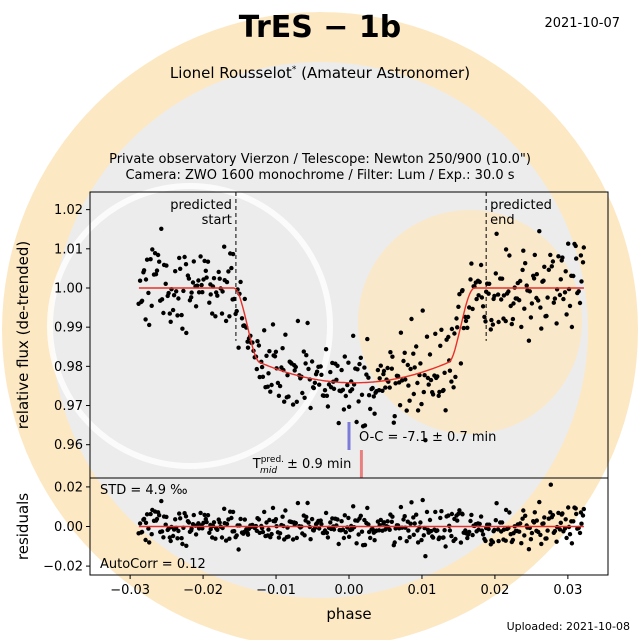 This screenshot has width=640, height=640. What do you see at coordinates (130, 590) in the screenshot?
I see `x-tick-label: −0.03` at bounding box center [130, 590].